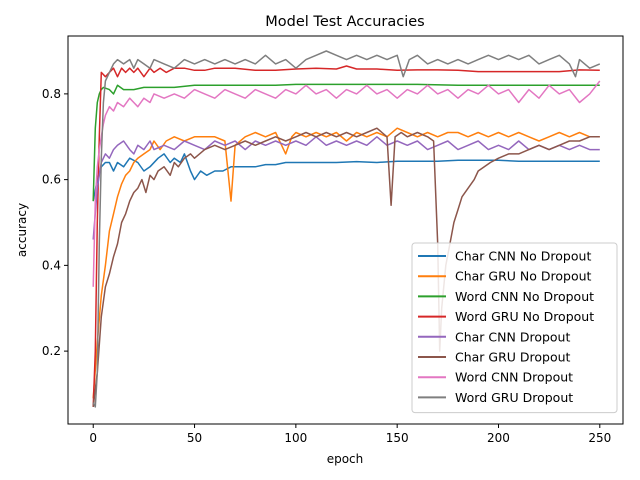 The width and height of the screenshot is (640, 480). I want to click on y-tick-label: 0.4, so click(51, 265).